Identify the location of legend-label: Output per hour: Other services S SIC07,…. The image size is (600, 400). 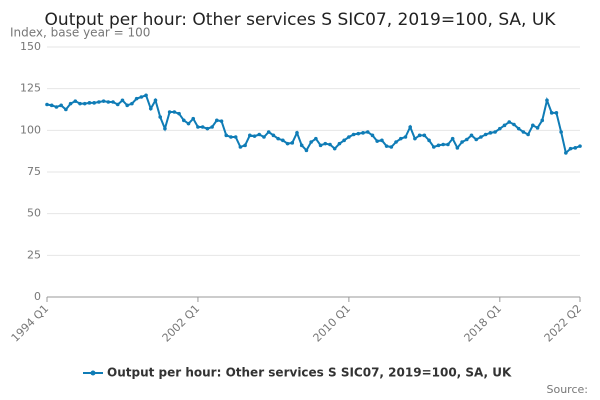
(309, 373).